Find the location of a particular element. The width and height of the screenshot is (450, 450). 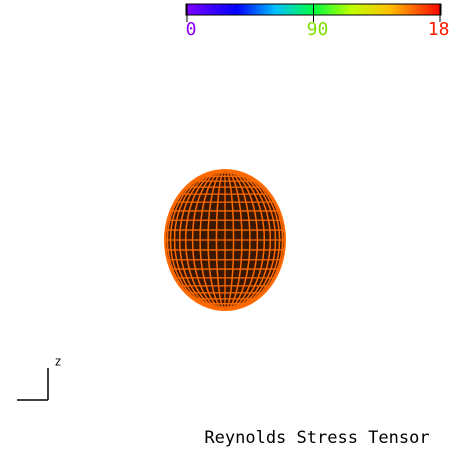

title: Reynolds Stress Tensor is located at coordinates (316, 438).